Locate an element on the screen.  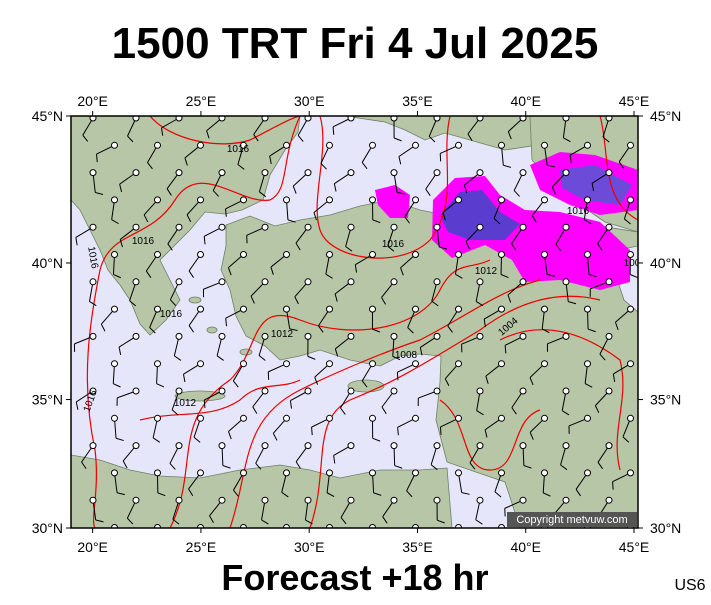
code-label: US6 is located at coordinates (689, 585).